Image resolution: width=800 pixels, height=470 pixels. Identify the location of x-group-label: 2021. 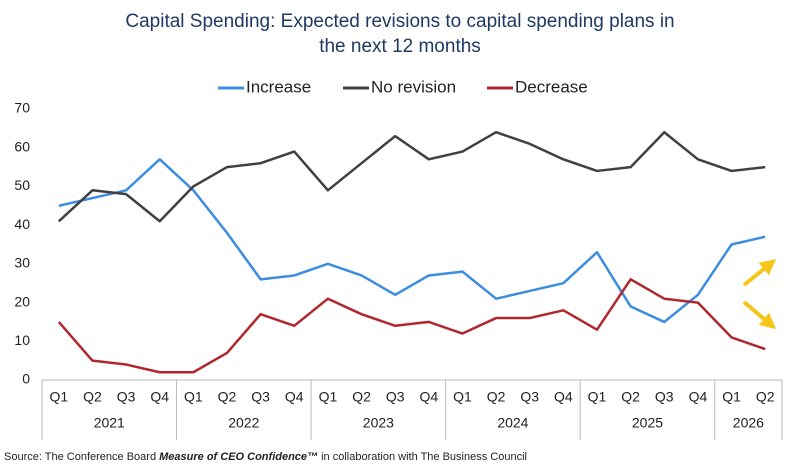
(109, 423).